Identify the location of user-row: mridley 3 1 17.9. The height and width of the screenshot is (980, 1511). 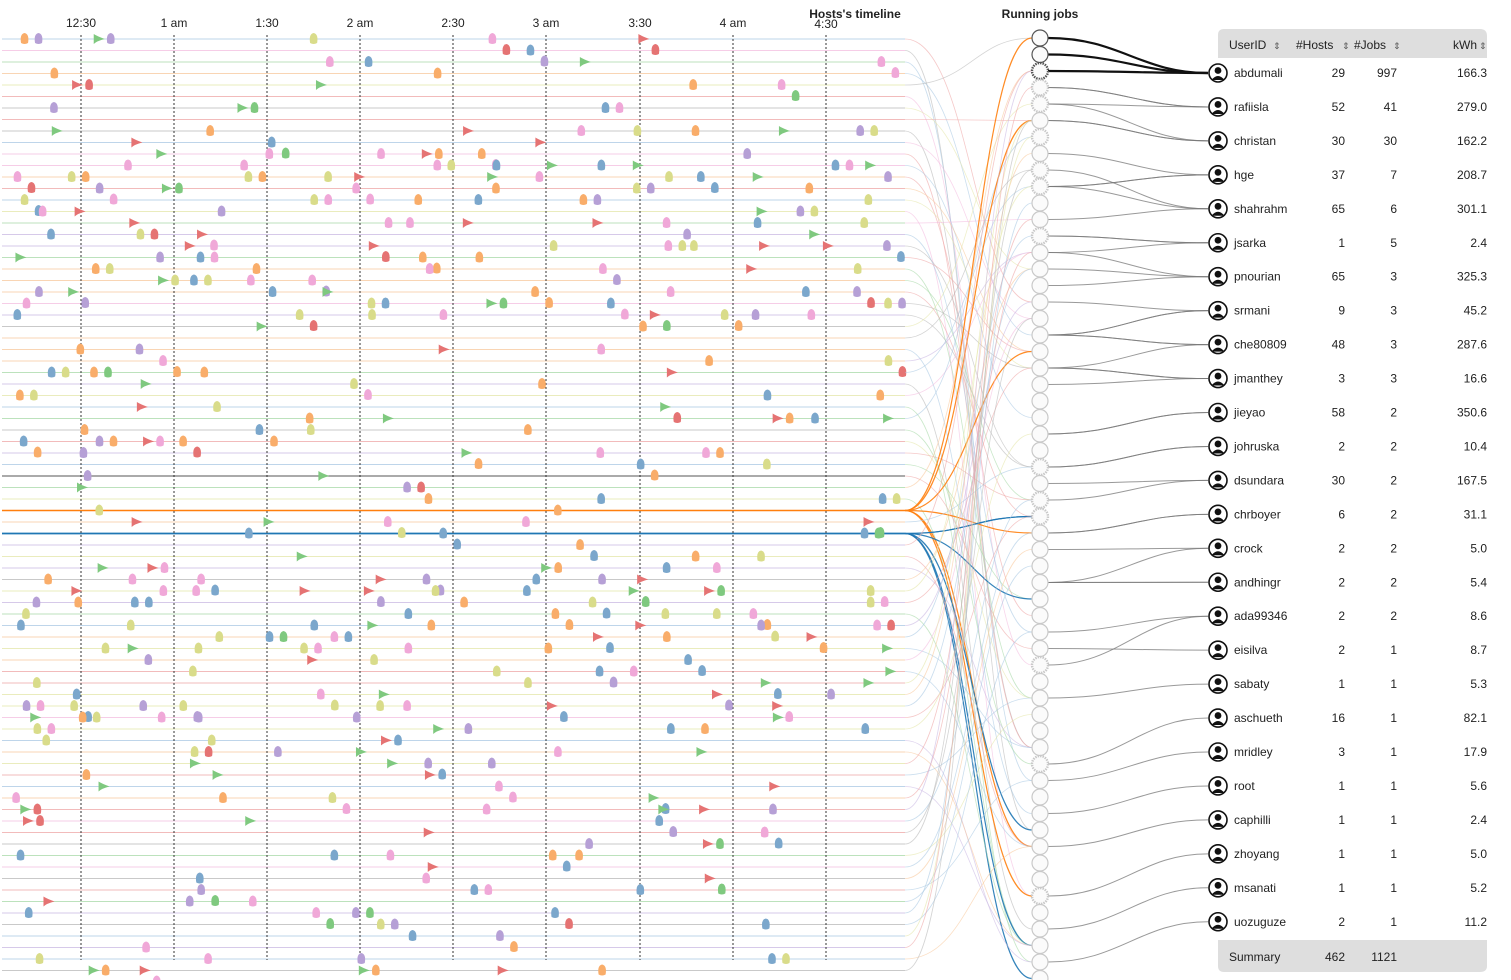
(1347, 752).